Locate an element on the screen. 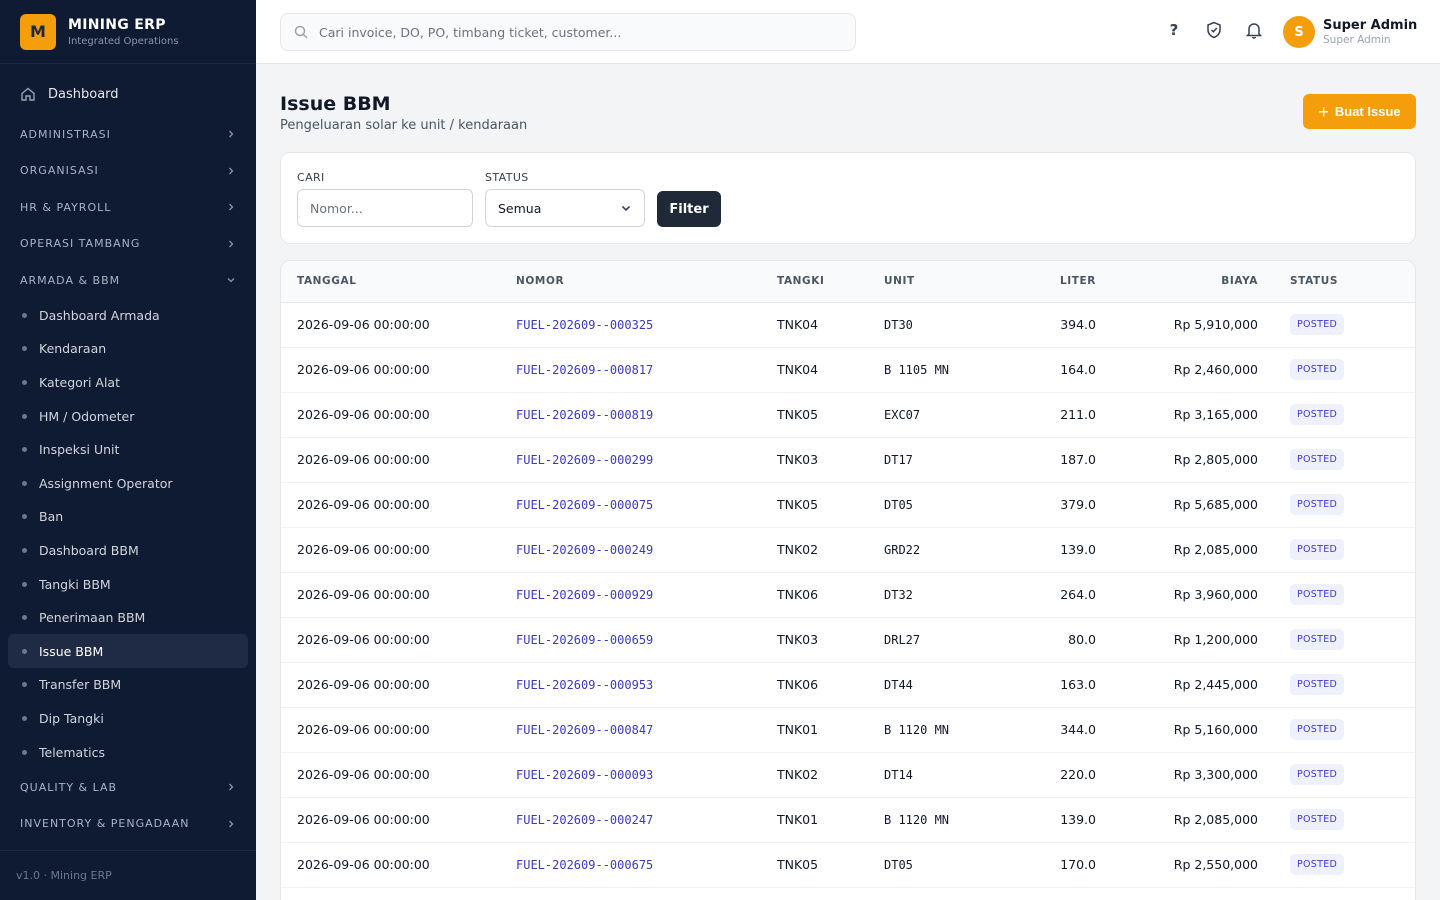 Image resolution: width=1440 pixels, height=900 pixels. issue-number-link: FUEL-202609--000299 is located at coordinates (585, 460).